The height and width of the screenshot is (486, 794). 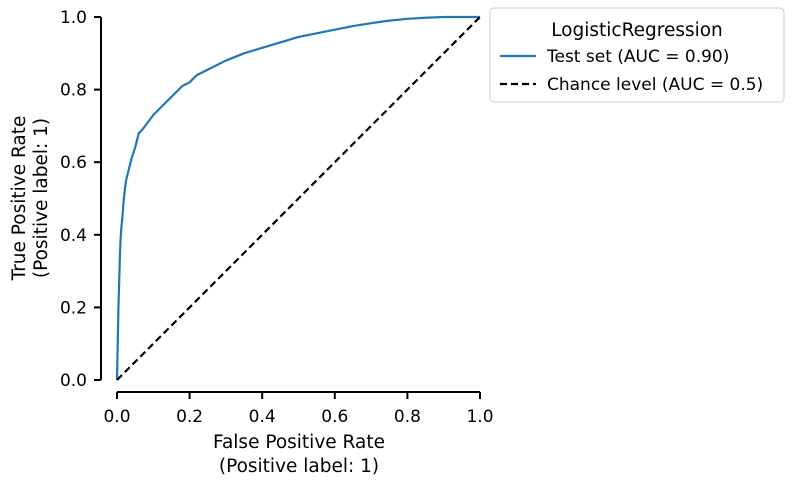 I want to click on y-axis-label: True Positive Rate (Positive label: 1), so click(x=30, y=199).